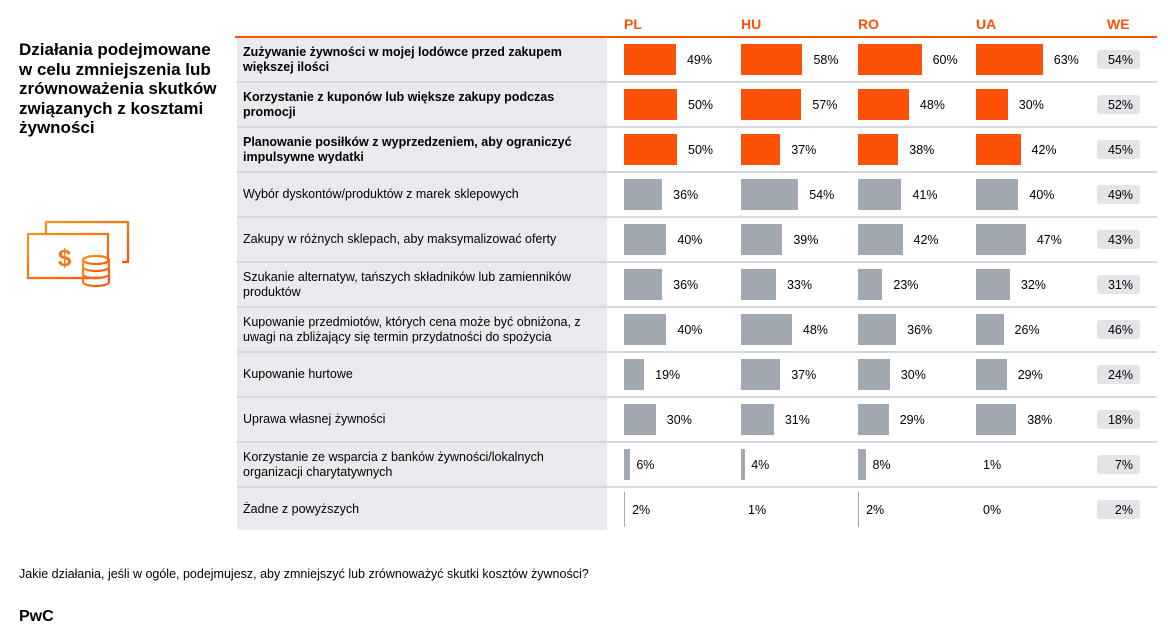 Image resolution: width=1168 pixels, height=638 pixels. Describe the element at coordinates (1033, 284) in the screenshot. I see `value-label-ua: 32%` at that location.